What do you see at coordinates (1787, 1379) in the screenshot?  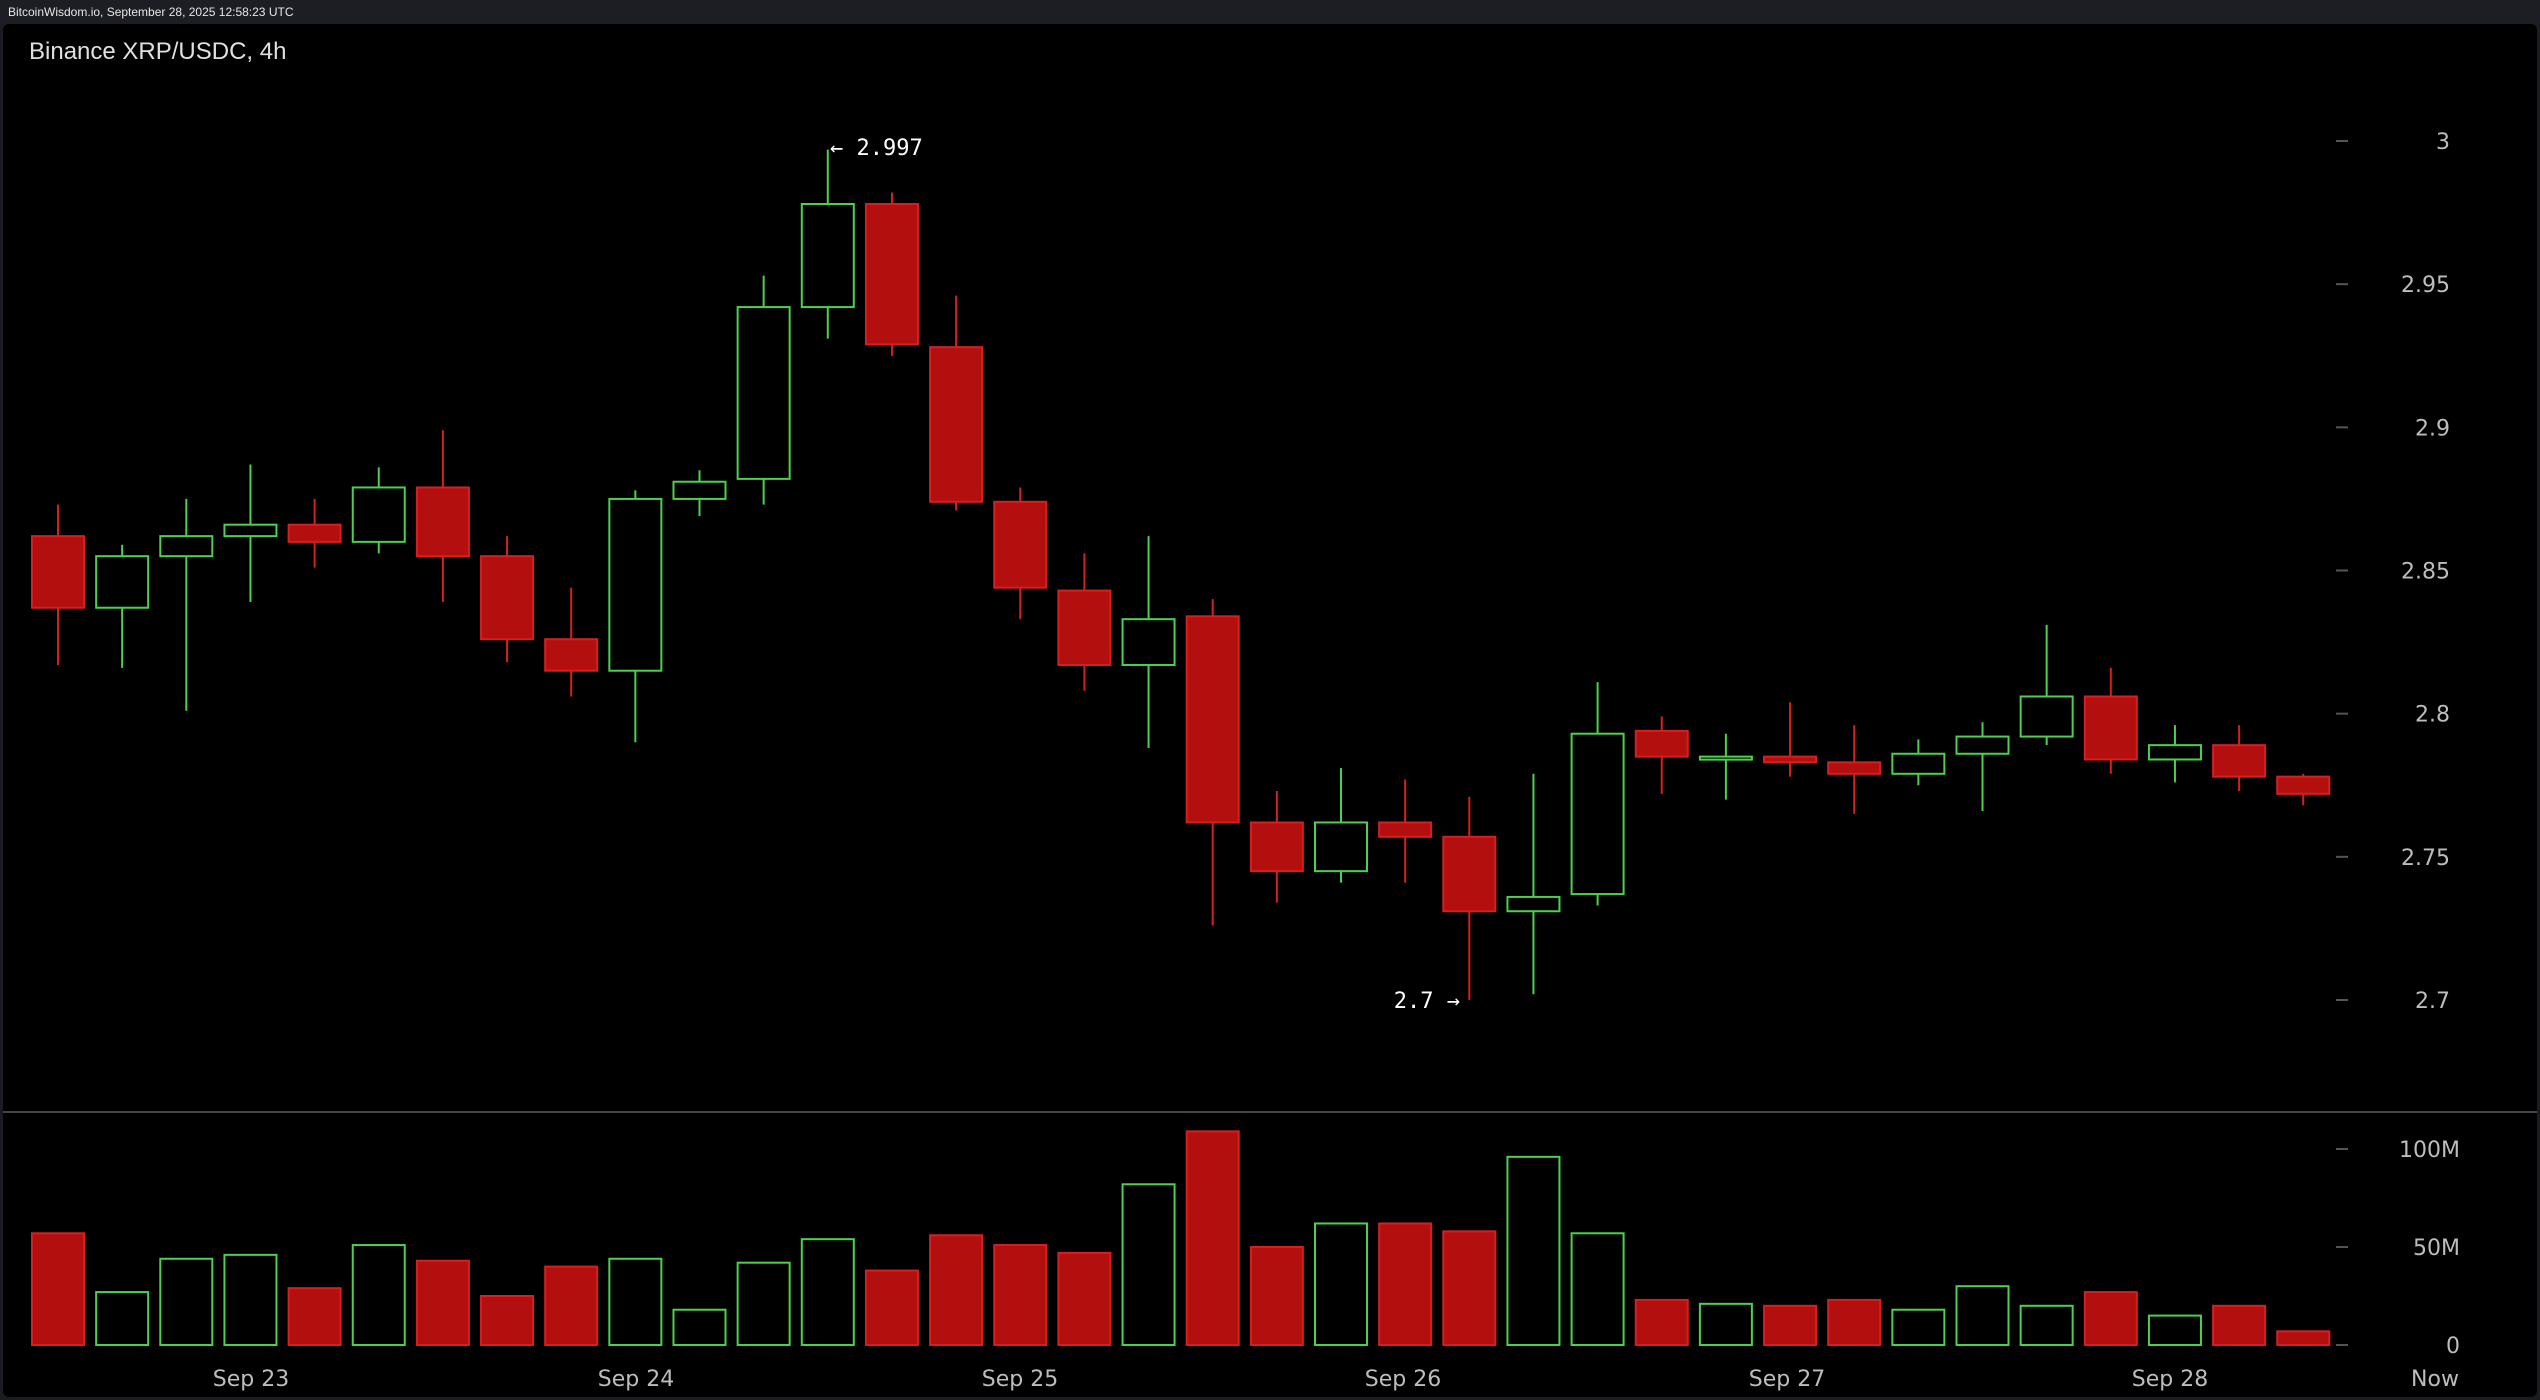 I see `date-tick-label: Sep 27` at bounding box center [1787, 1379].